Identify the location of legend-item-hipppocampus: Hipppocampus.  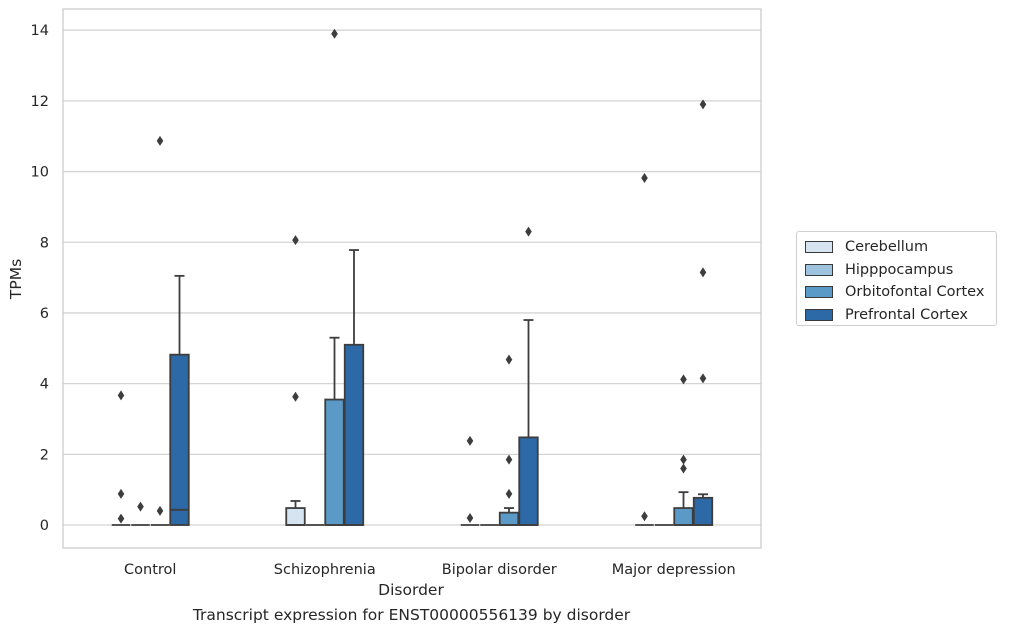
(900, 270).